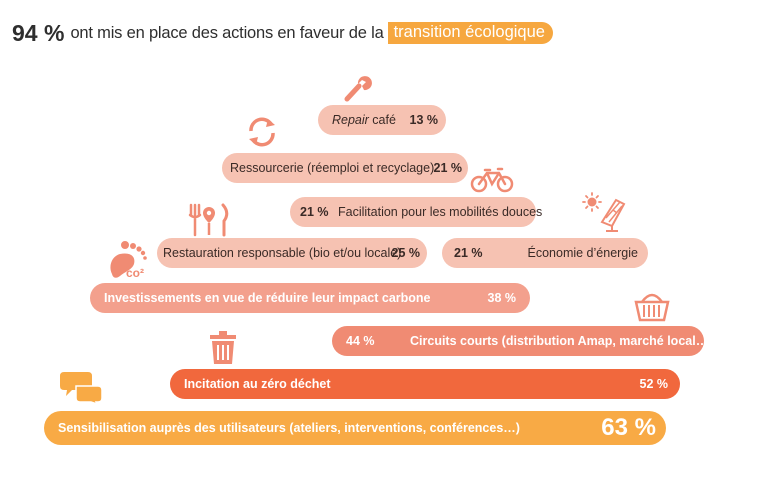 The width and height of the screenshot is (772, 497). Describe the element at coordinates (583, 253) in the screenshot. I see `bar-label: Économie d’énergie` at that location.